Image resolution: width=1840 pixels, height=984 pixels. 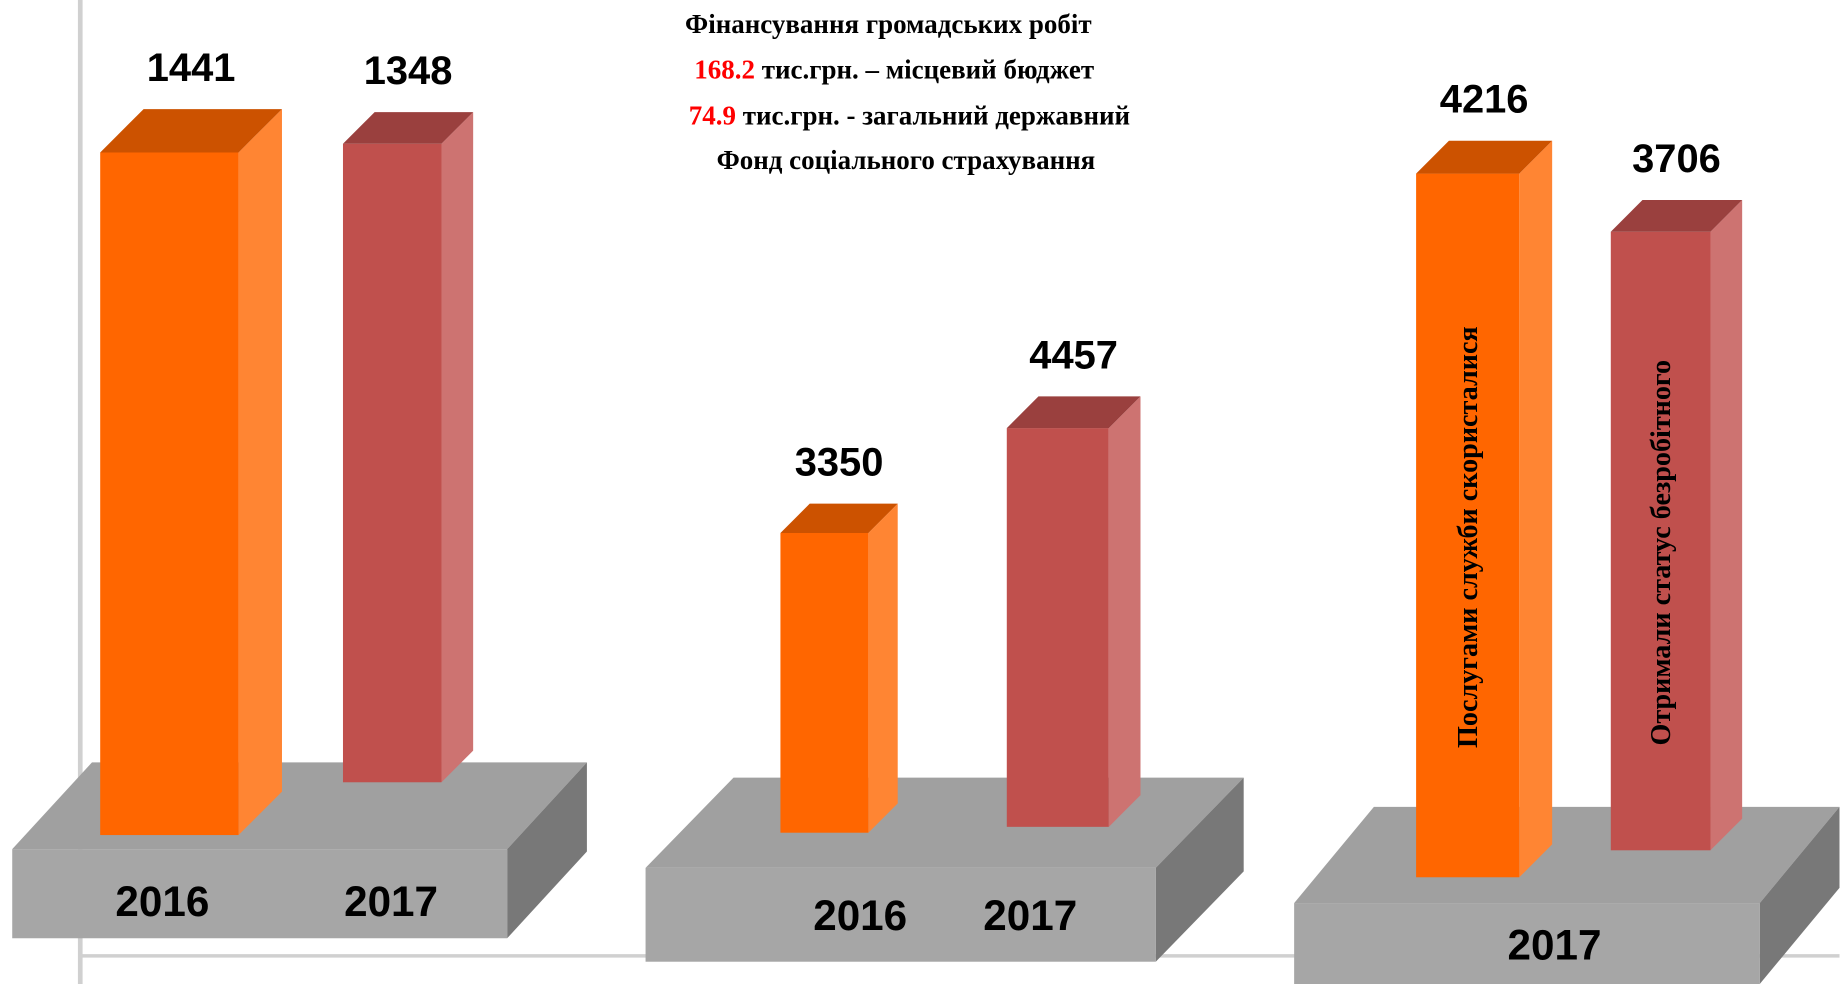 What do you see at coordinates (1073, 355) in the screenshot?
I see `value-label: 4457` at bounding box center [1073, 355].